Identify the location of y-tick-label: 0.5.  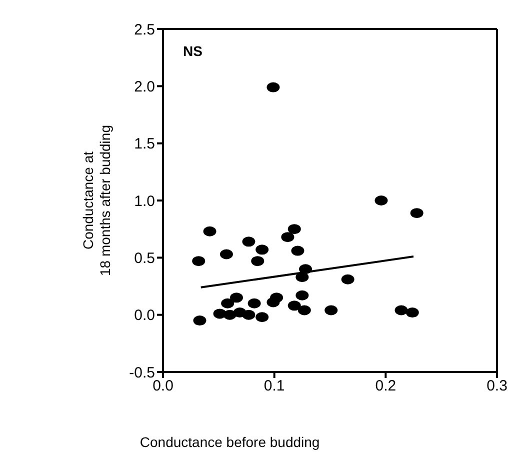
(144, 258).